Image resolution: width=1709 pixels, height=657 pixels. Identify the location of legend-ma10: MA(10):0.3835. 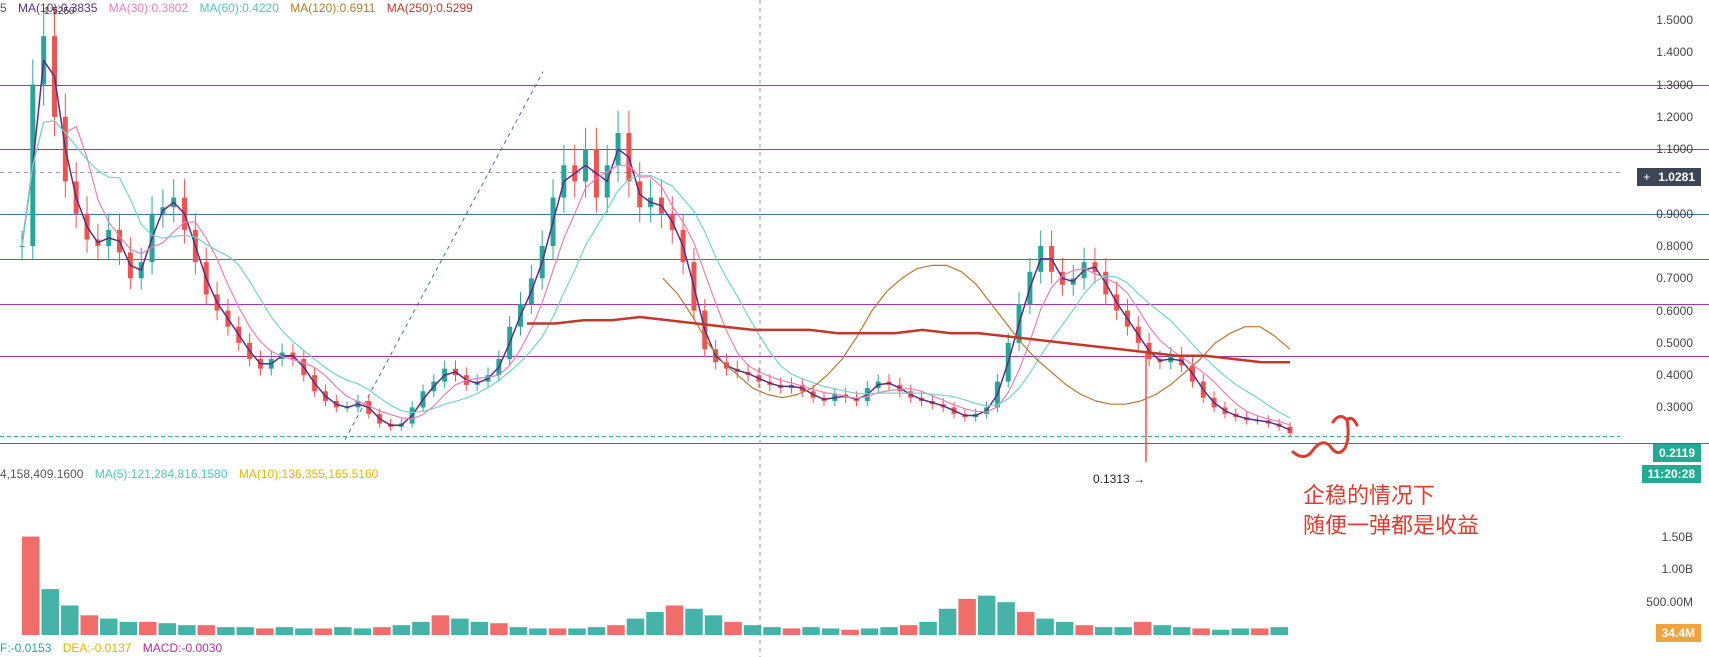
(58, 8).